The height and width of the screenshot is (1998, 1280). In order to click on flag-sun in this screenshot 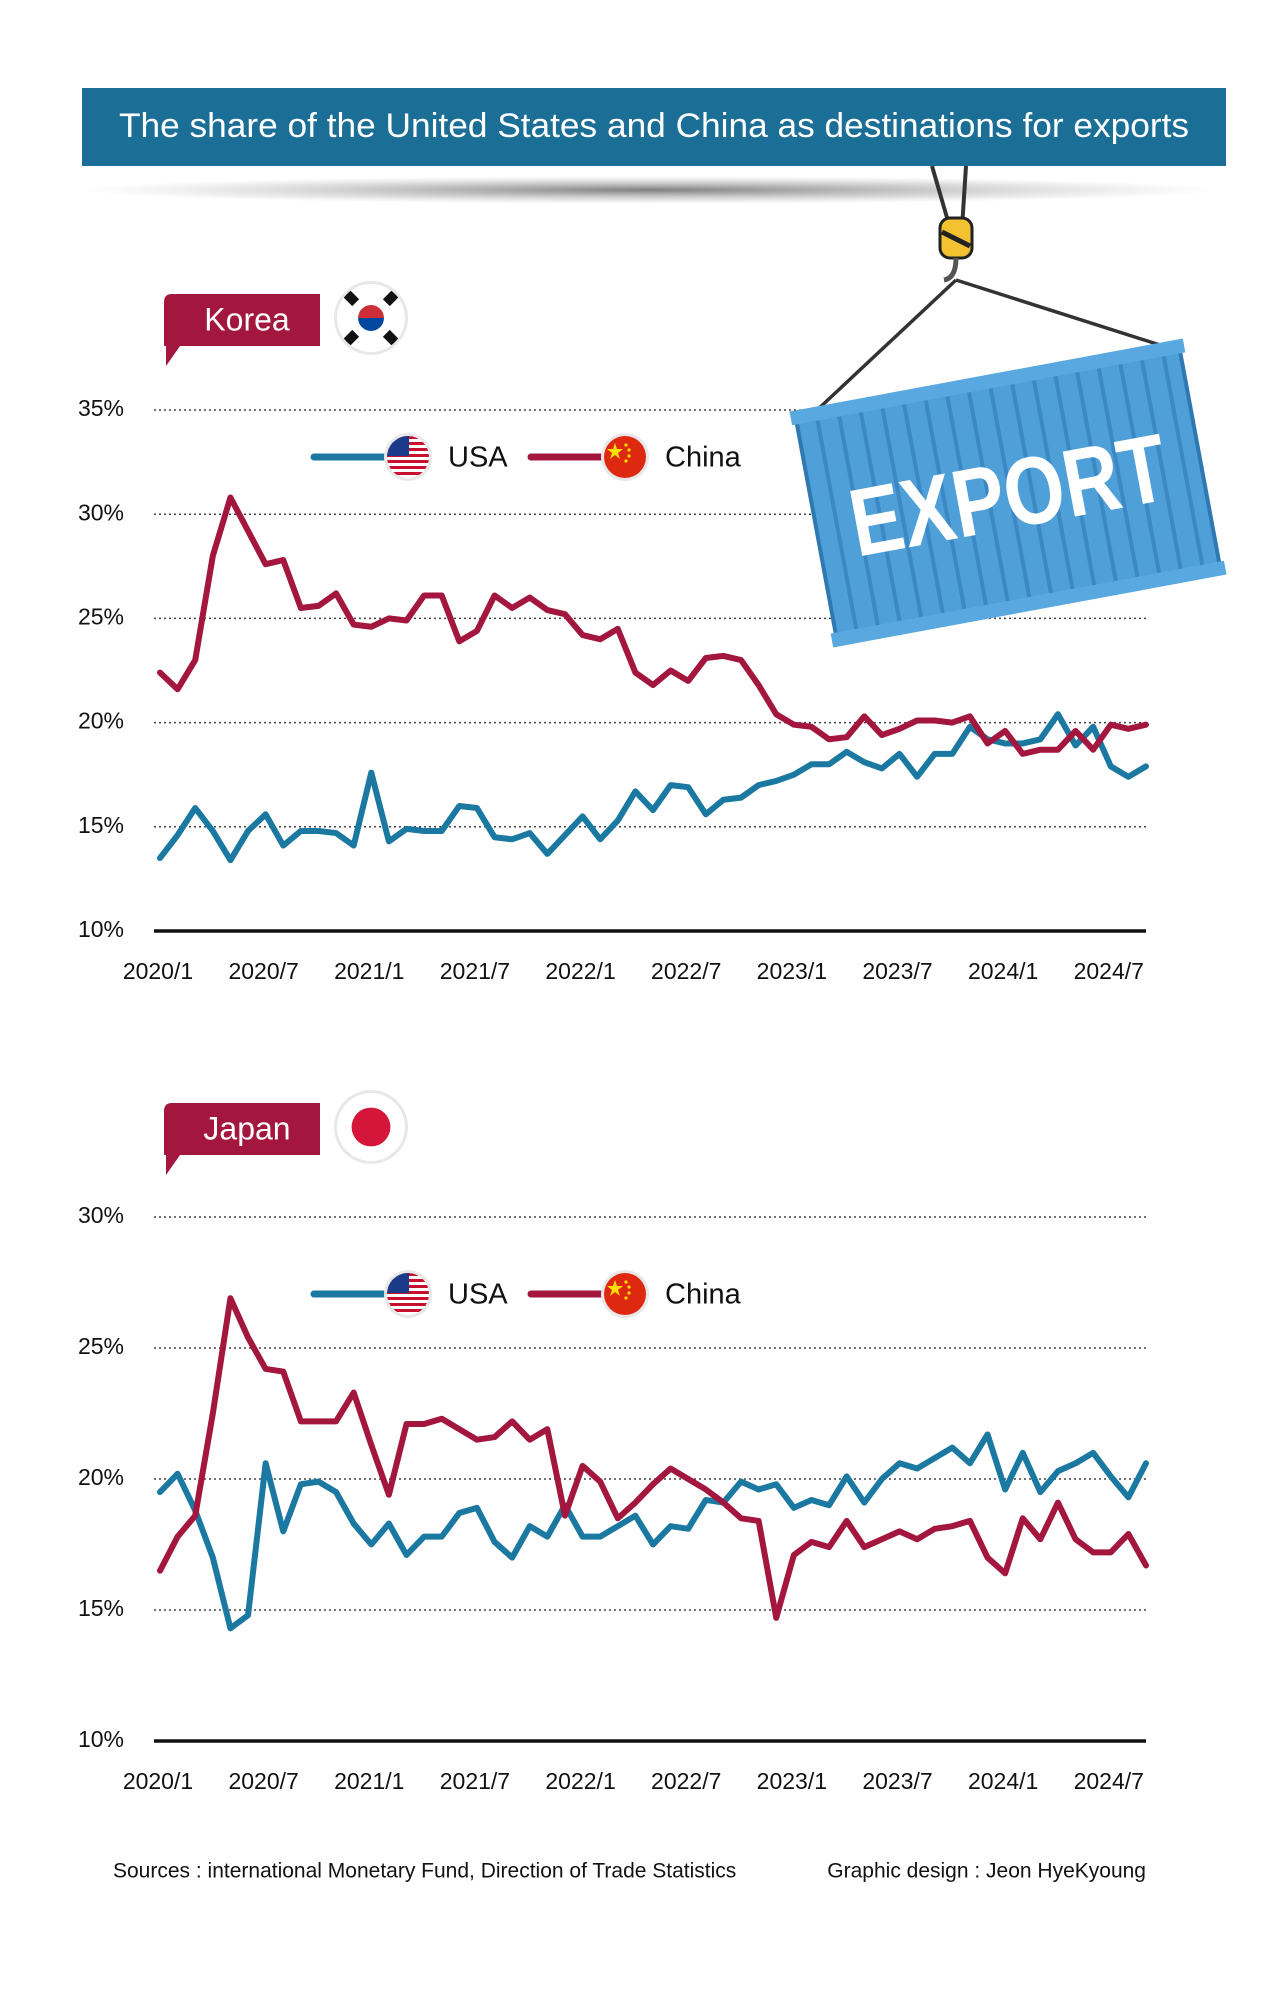, I will do `click(371, 1127)`.